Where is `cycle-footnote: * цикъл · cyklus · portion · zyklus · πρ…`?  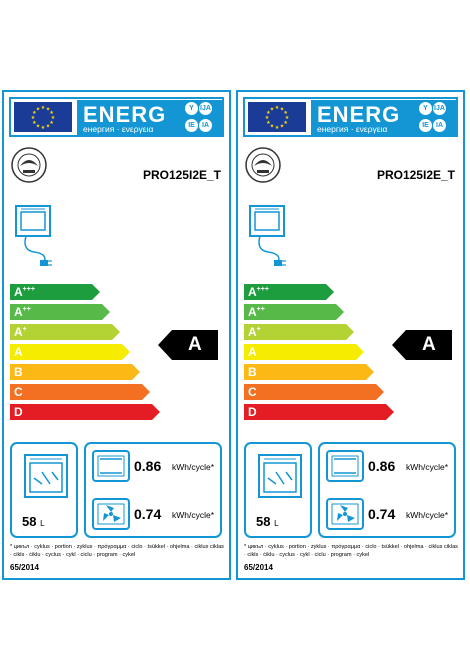 cycle-footnote: * цикъл · cyklus · portion · zyklus · πρ… is located at coordinates (117, 551).